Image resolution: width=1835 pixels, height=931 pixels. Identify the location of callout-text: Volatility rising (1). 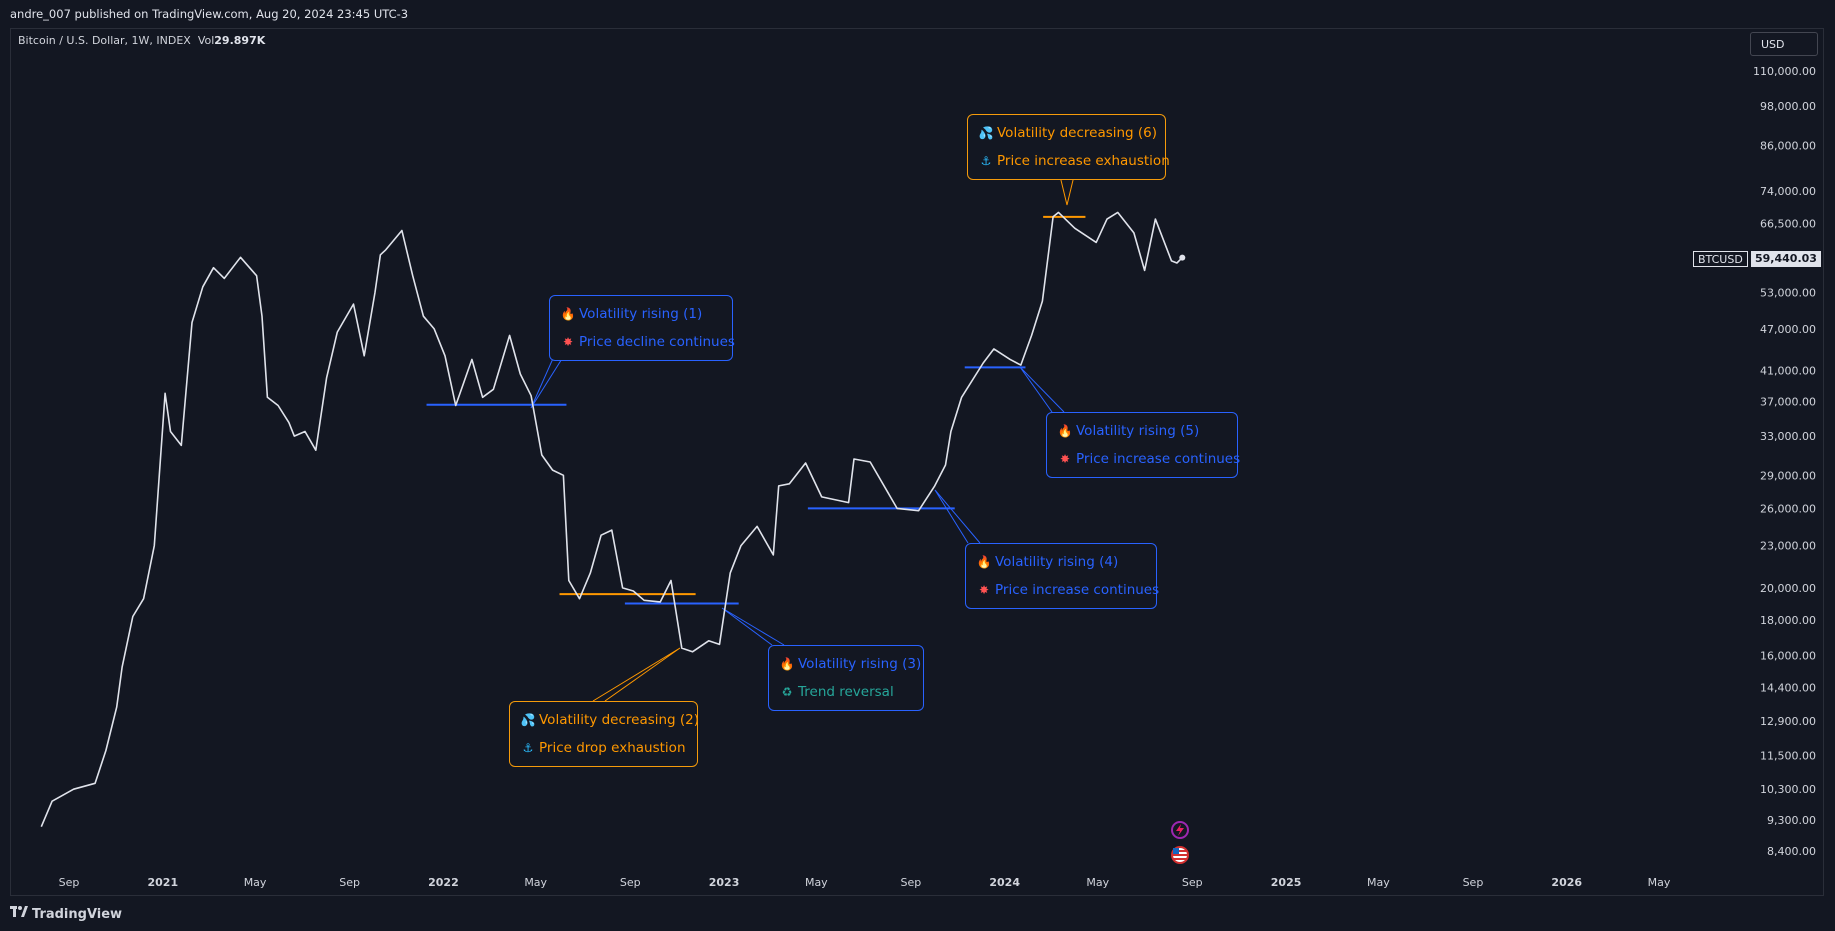
(641, 314).